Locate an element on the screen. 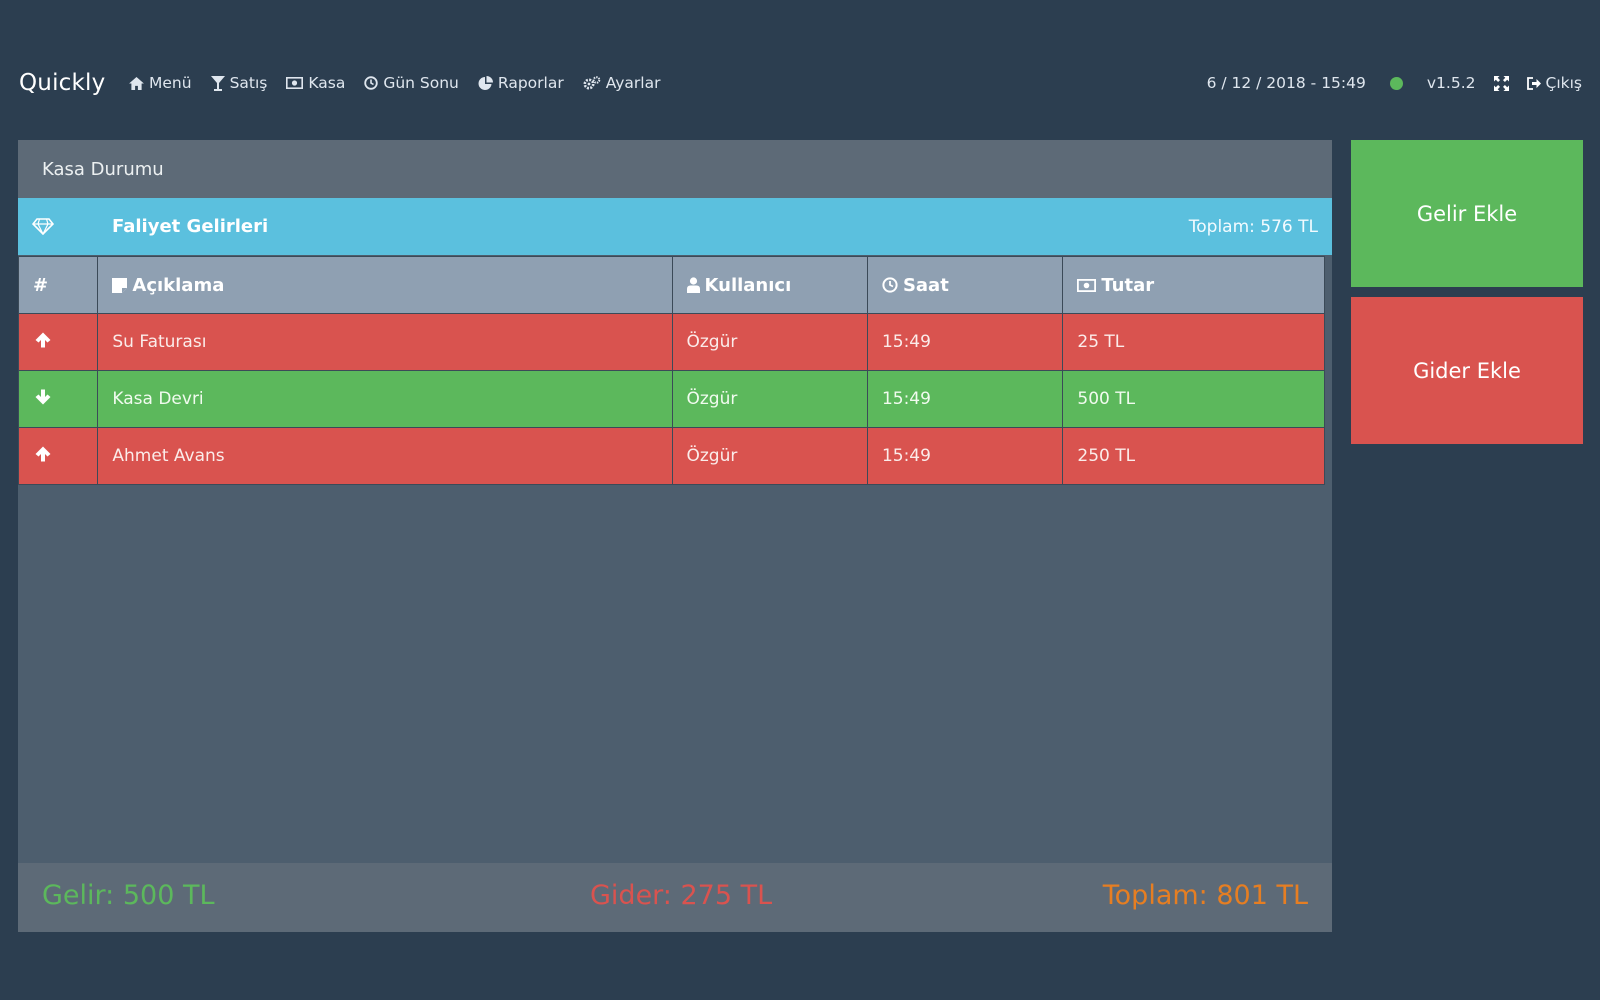 The width and height of the screenshot is (1600, 1000). datetime-display: 6 / 12 / 2018 - 15:49 is located at coordinates (1286, 83).